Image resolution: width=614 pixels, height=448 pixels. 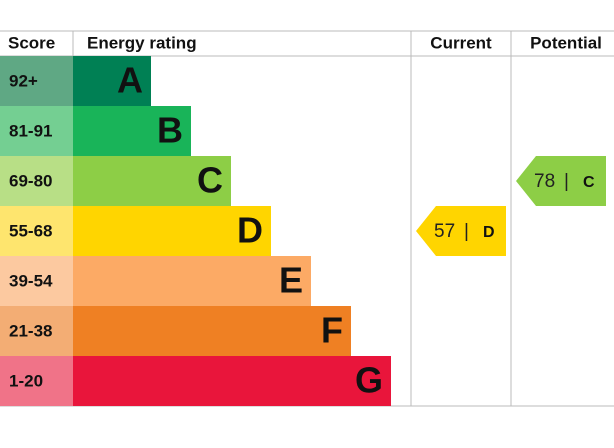 What do you see at coordinates (26, 380) in the screenshot?
I see `score-label: 1-20` at bounding box center [26, 380].